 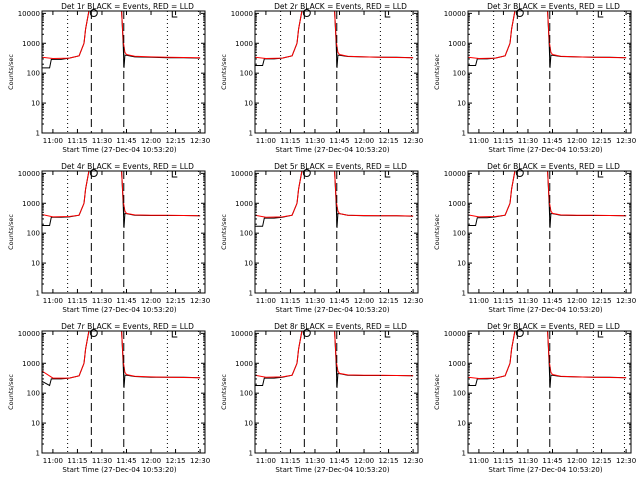 What do you see at coordinates (127, 166) in the screenshot?
I see `chart-title: Det 4r BLACK = Events, RED = LLD` at bounding box center [127, 166].